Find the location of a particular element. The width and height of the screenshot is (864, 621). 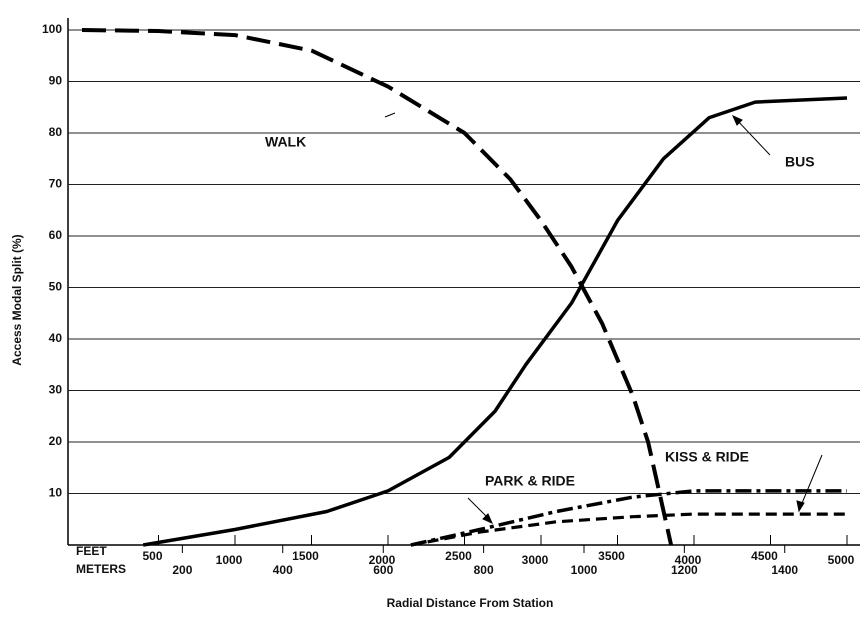

y-tick-label: 70 is located at coordinates (56, 184).